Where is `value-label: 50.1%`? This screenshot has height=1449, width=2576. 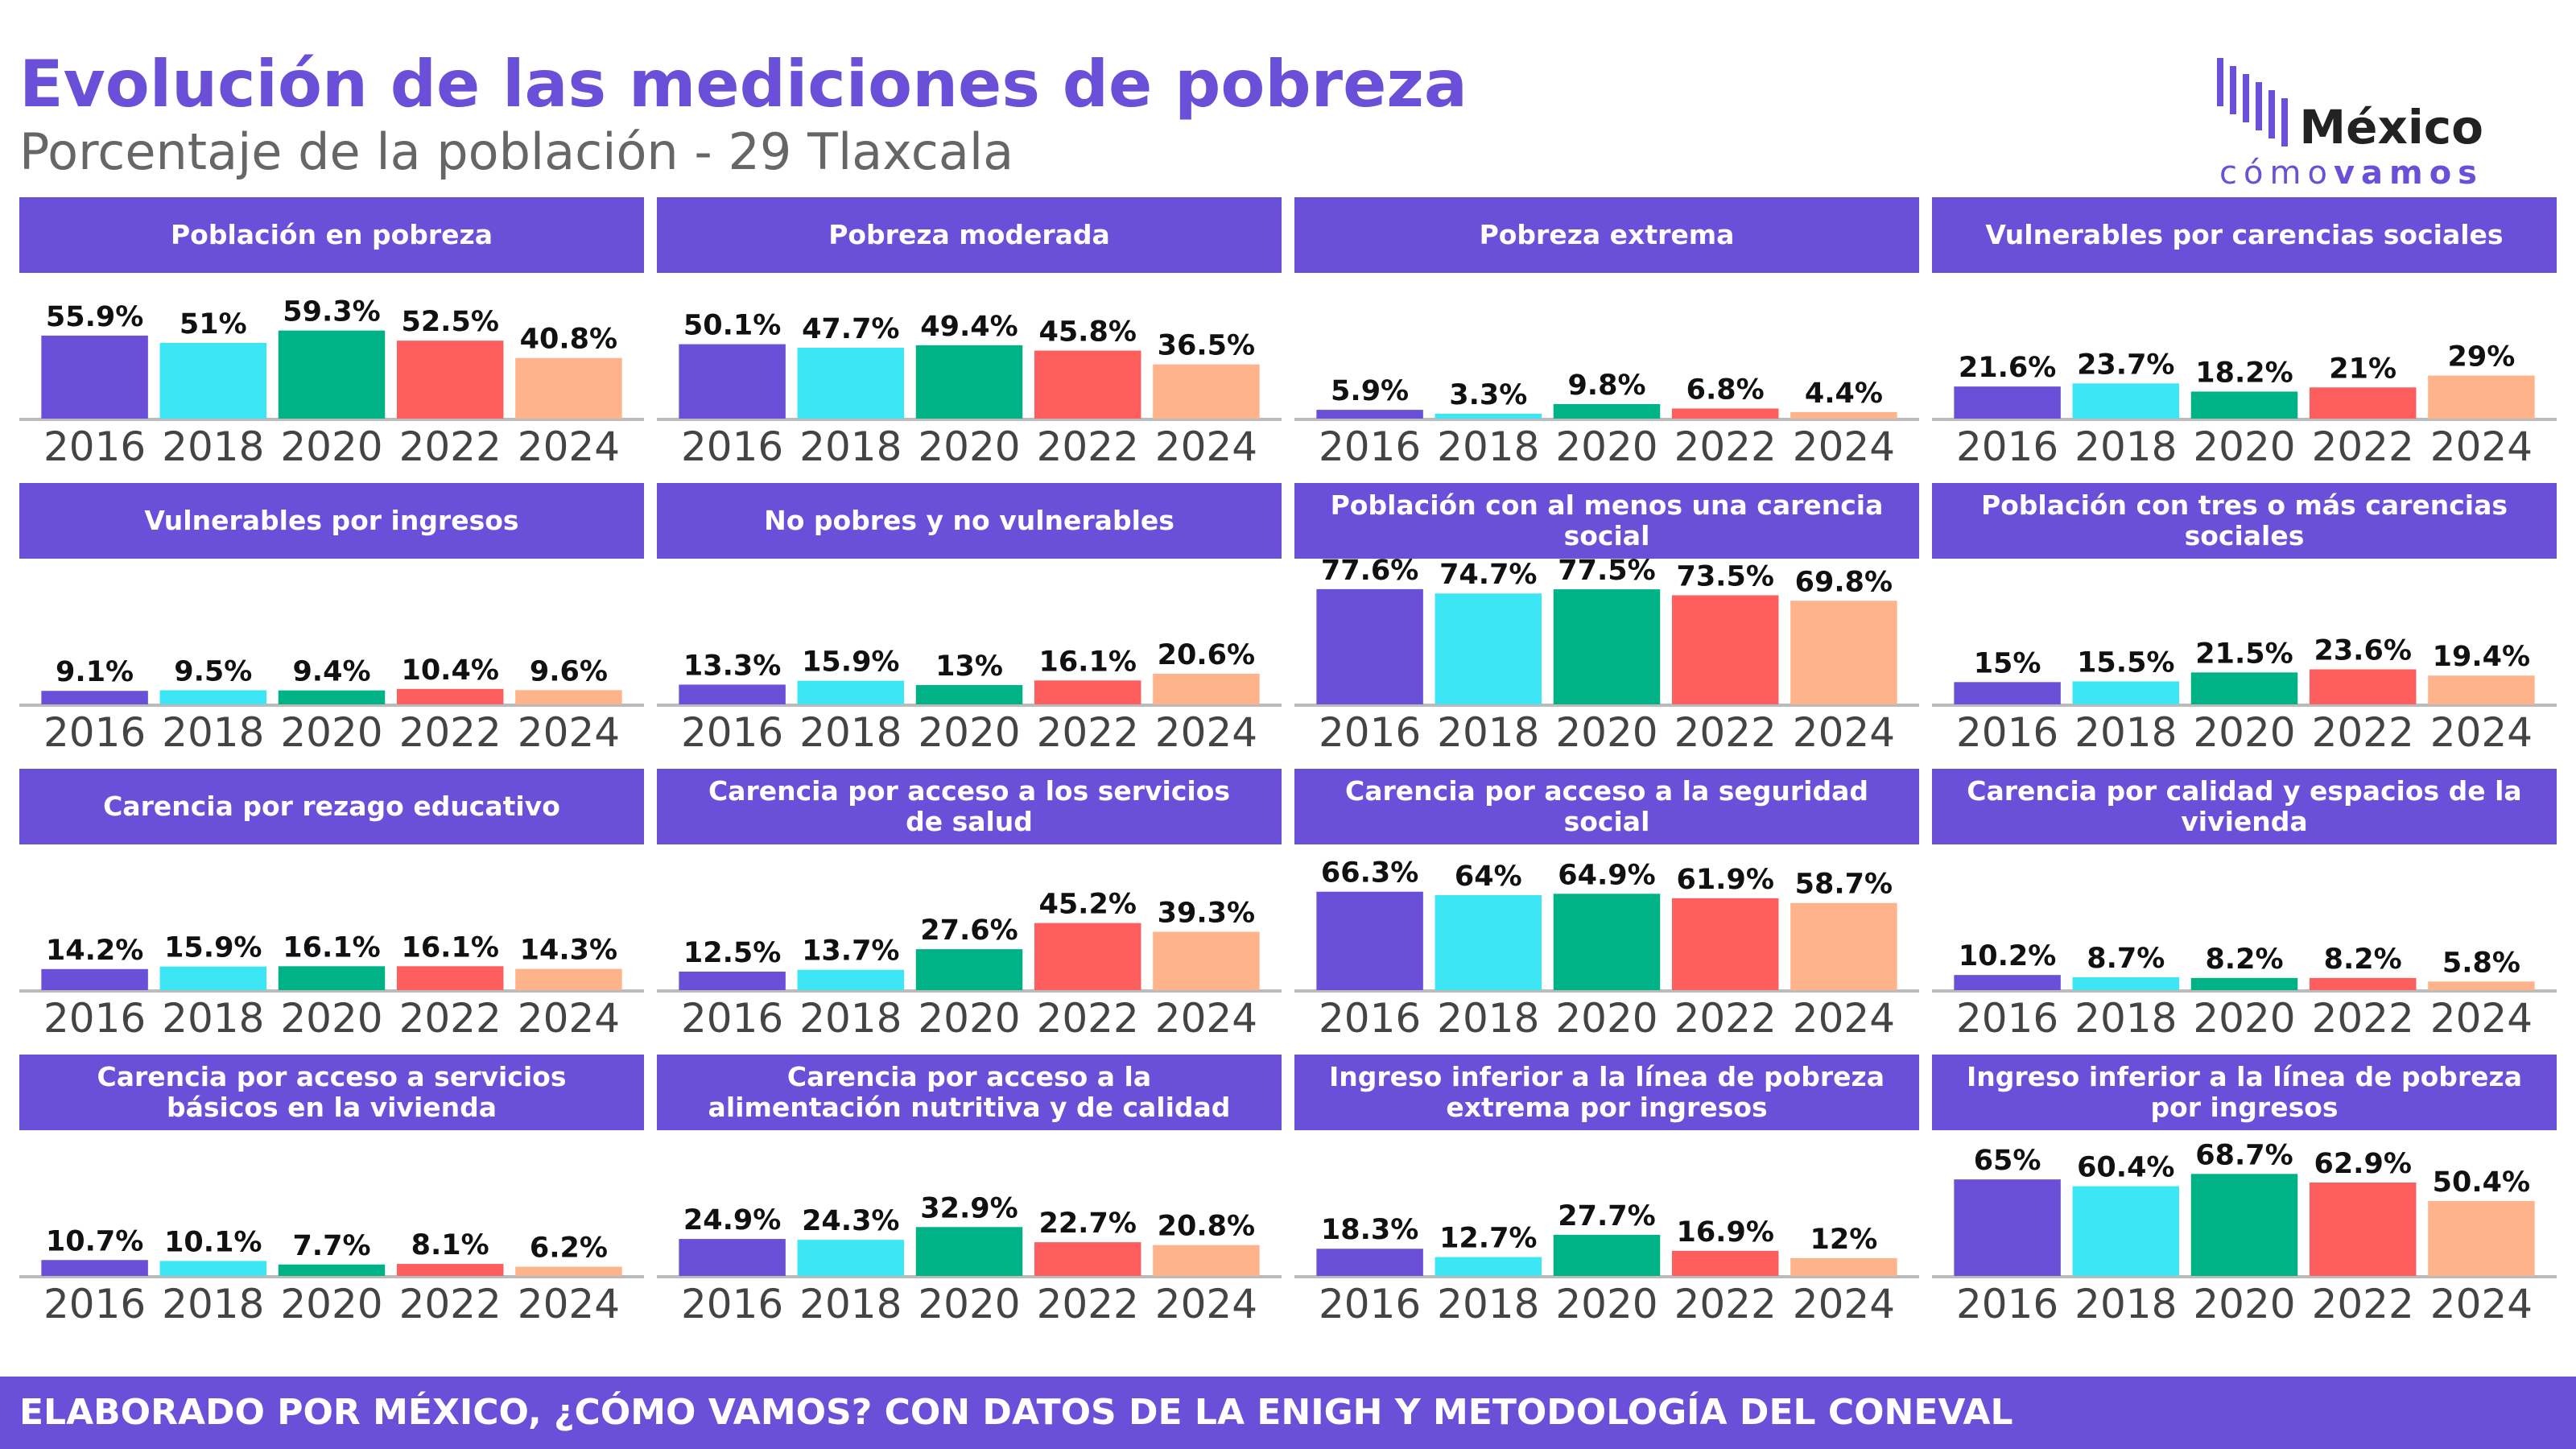 value-label: 50.1% is located at coordinates (732, 326).